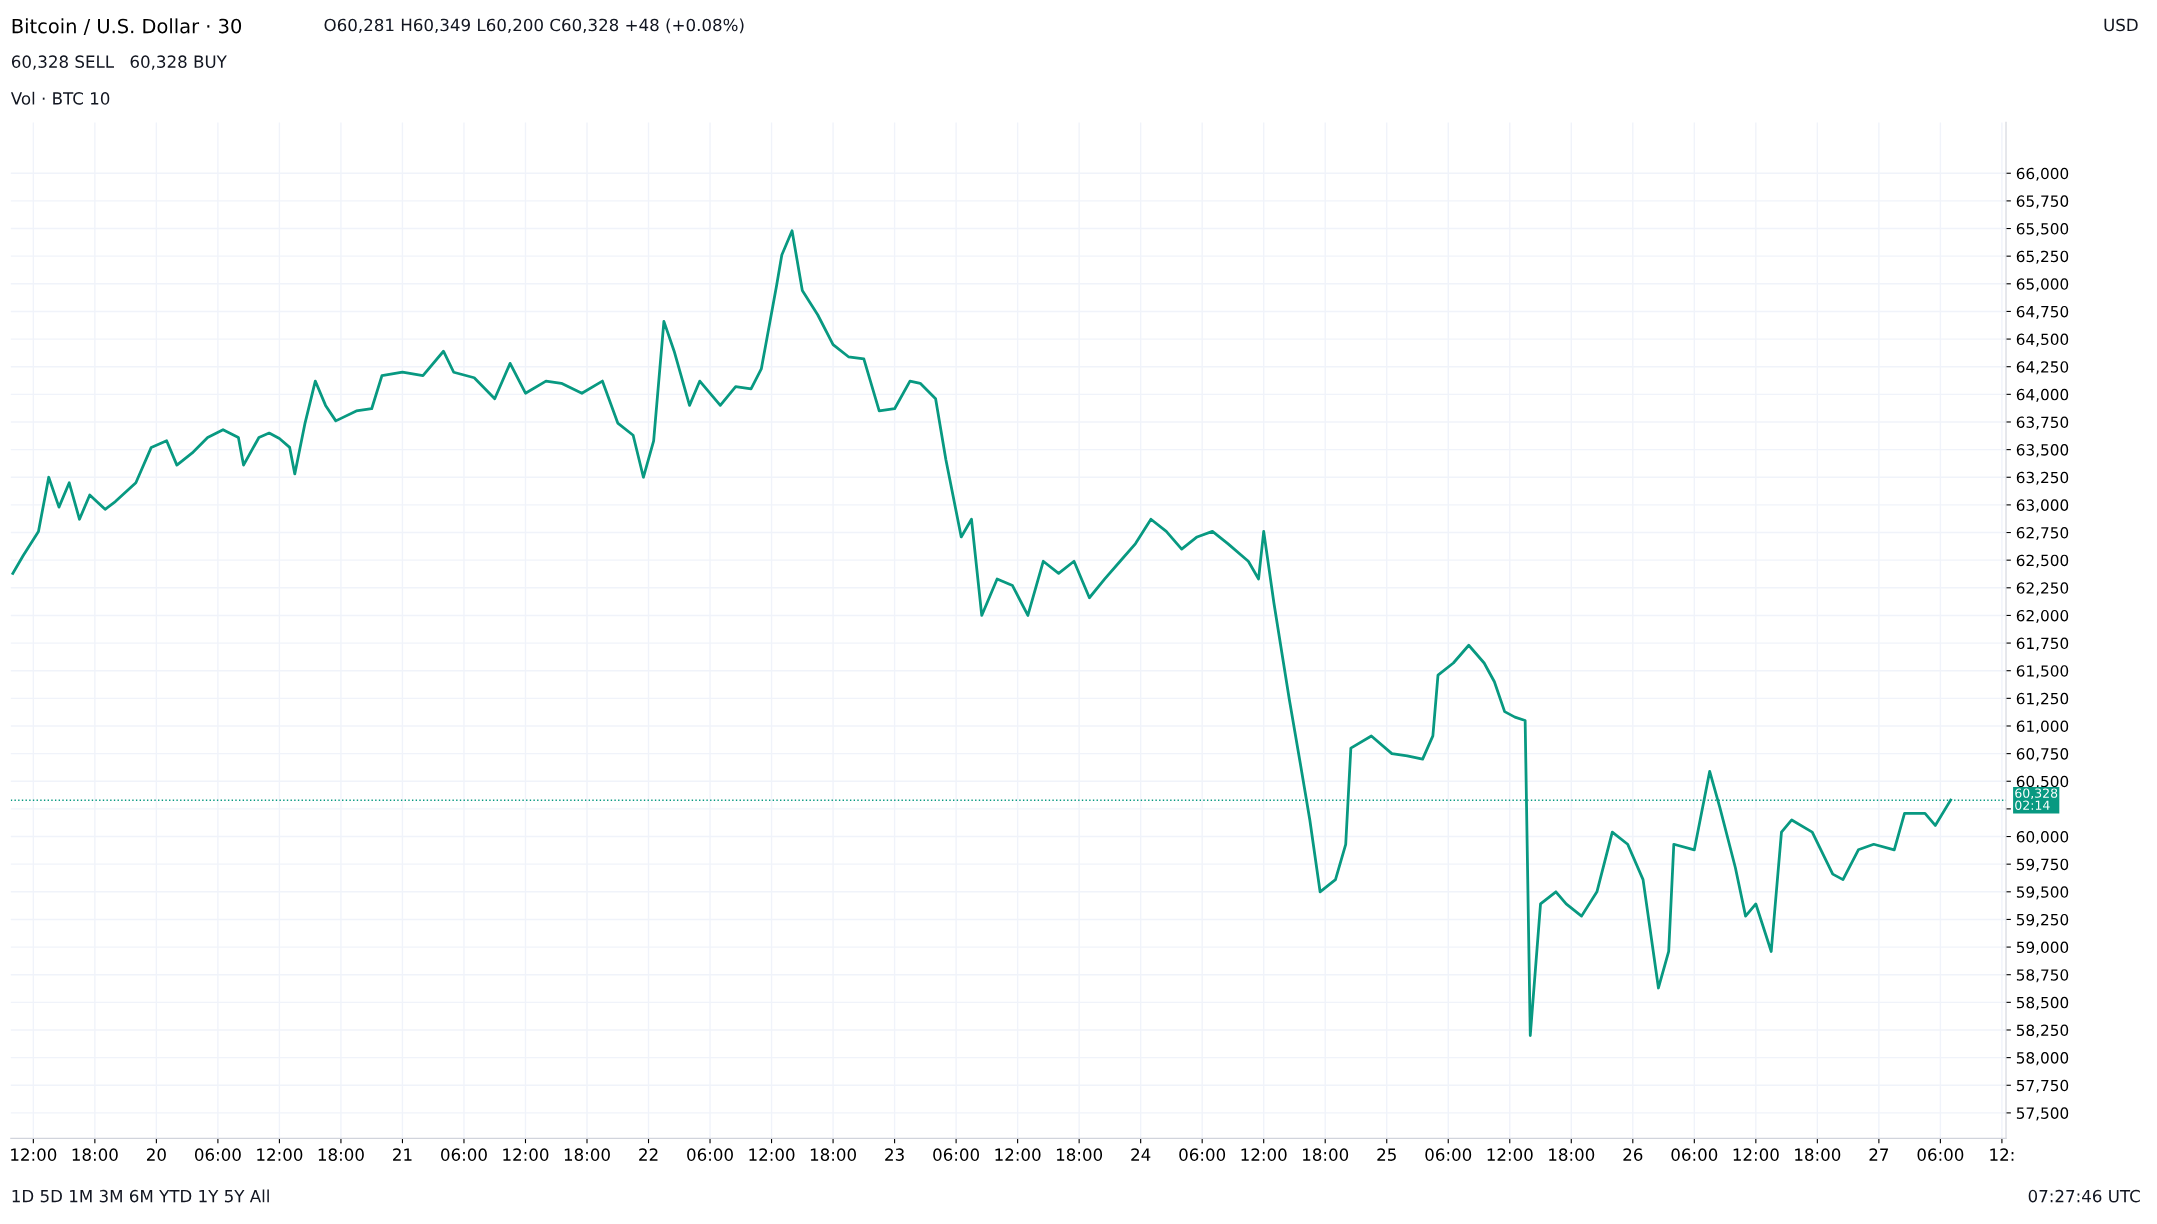 This screenshot has height=1224, width=2157. Describe the element at coordinates (2042, 423) in the screenshot. I see `y-tick-label: 63,750` at that location.